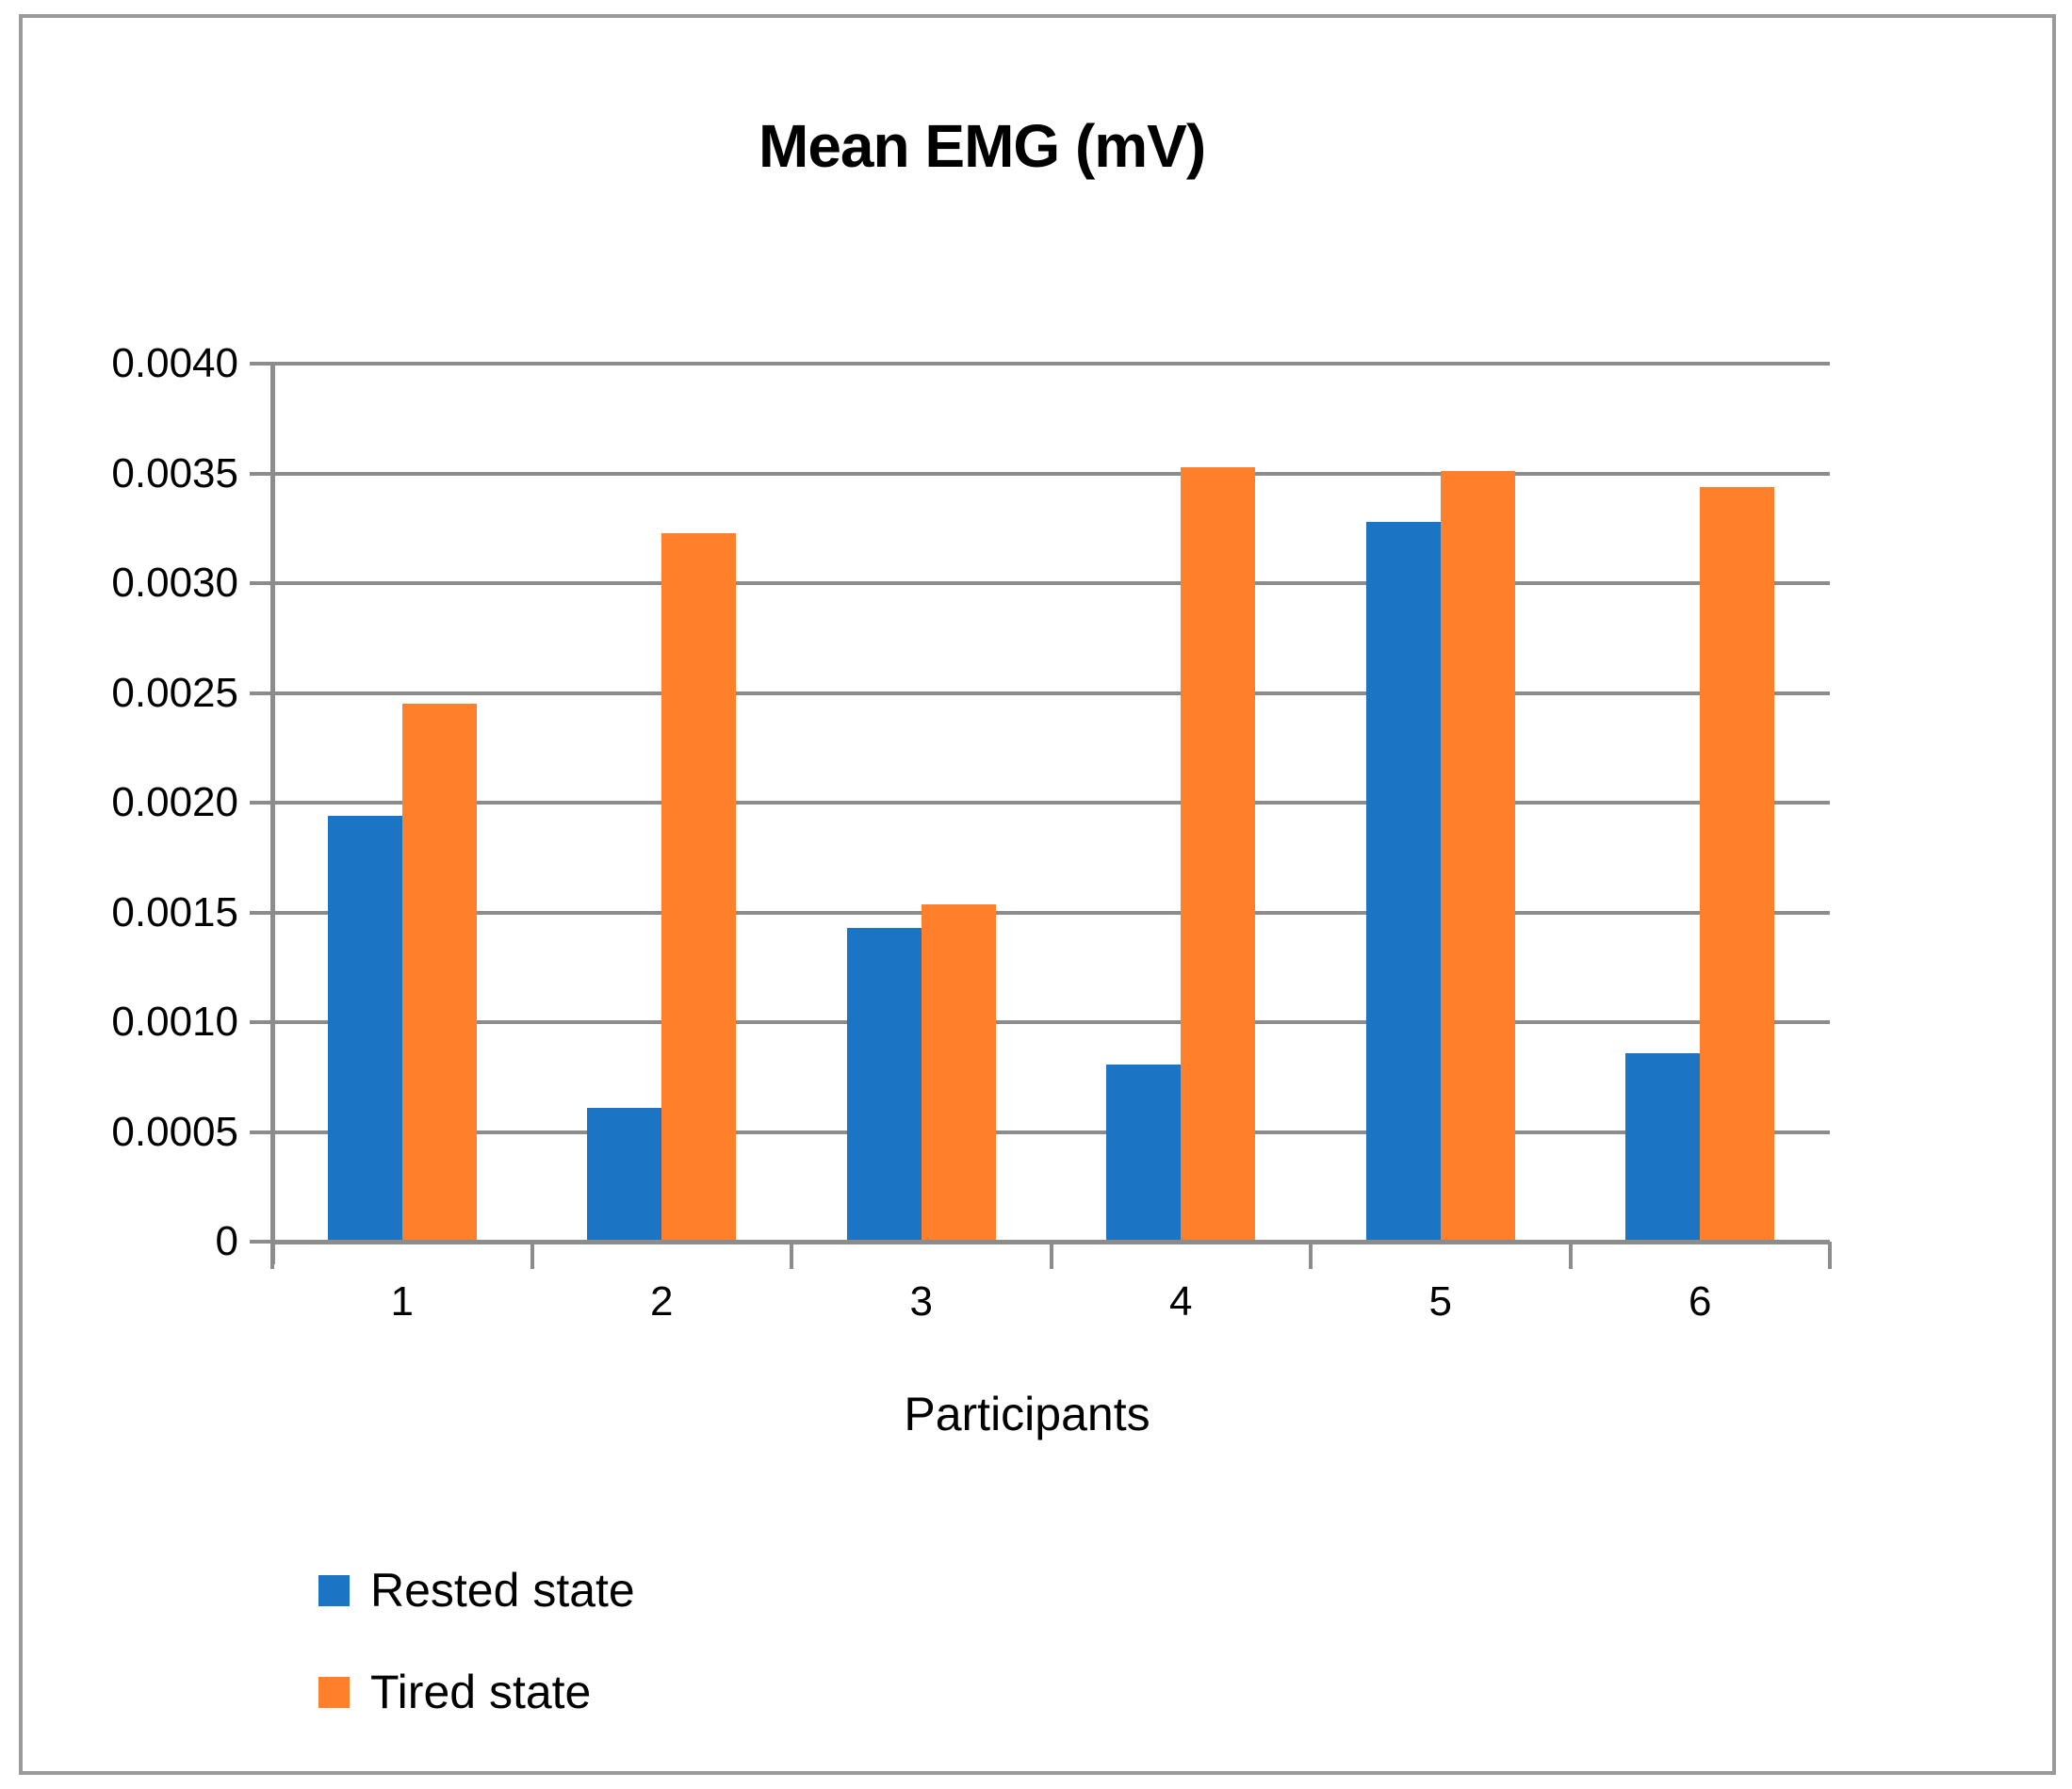 The width and height of the screenshot is (2072, 1789). What do you see at coordinates (1701, 1301) in the screenshot?
I see `x-tick-label-6: 6` at bounding box center [1701, 1301].